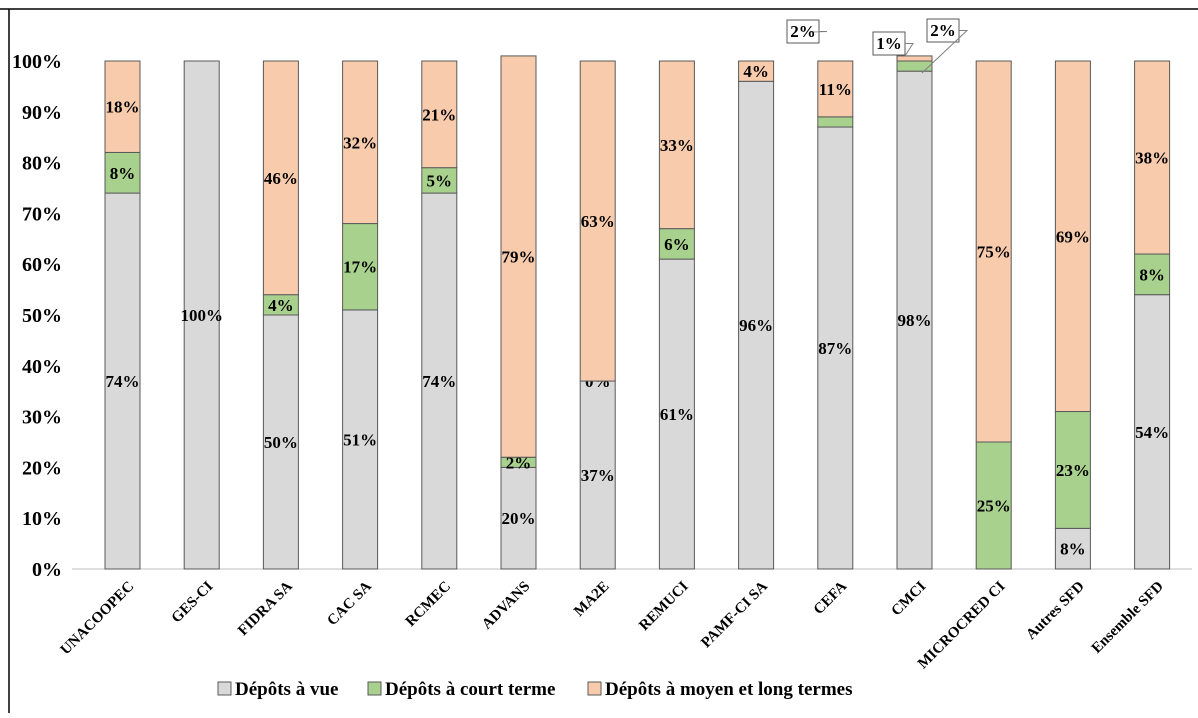  Describe the element at coordinates (831, 598) in the screenshot. I see `x-tick-label: CEFA` at that location.